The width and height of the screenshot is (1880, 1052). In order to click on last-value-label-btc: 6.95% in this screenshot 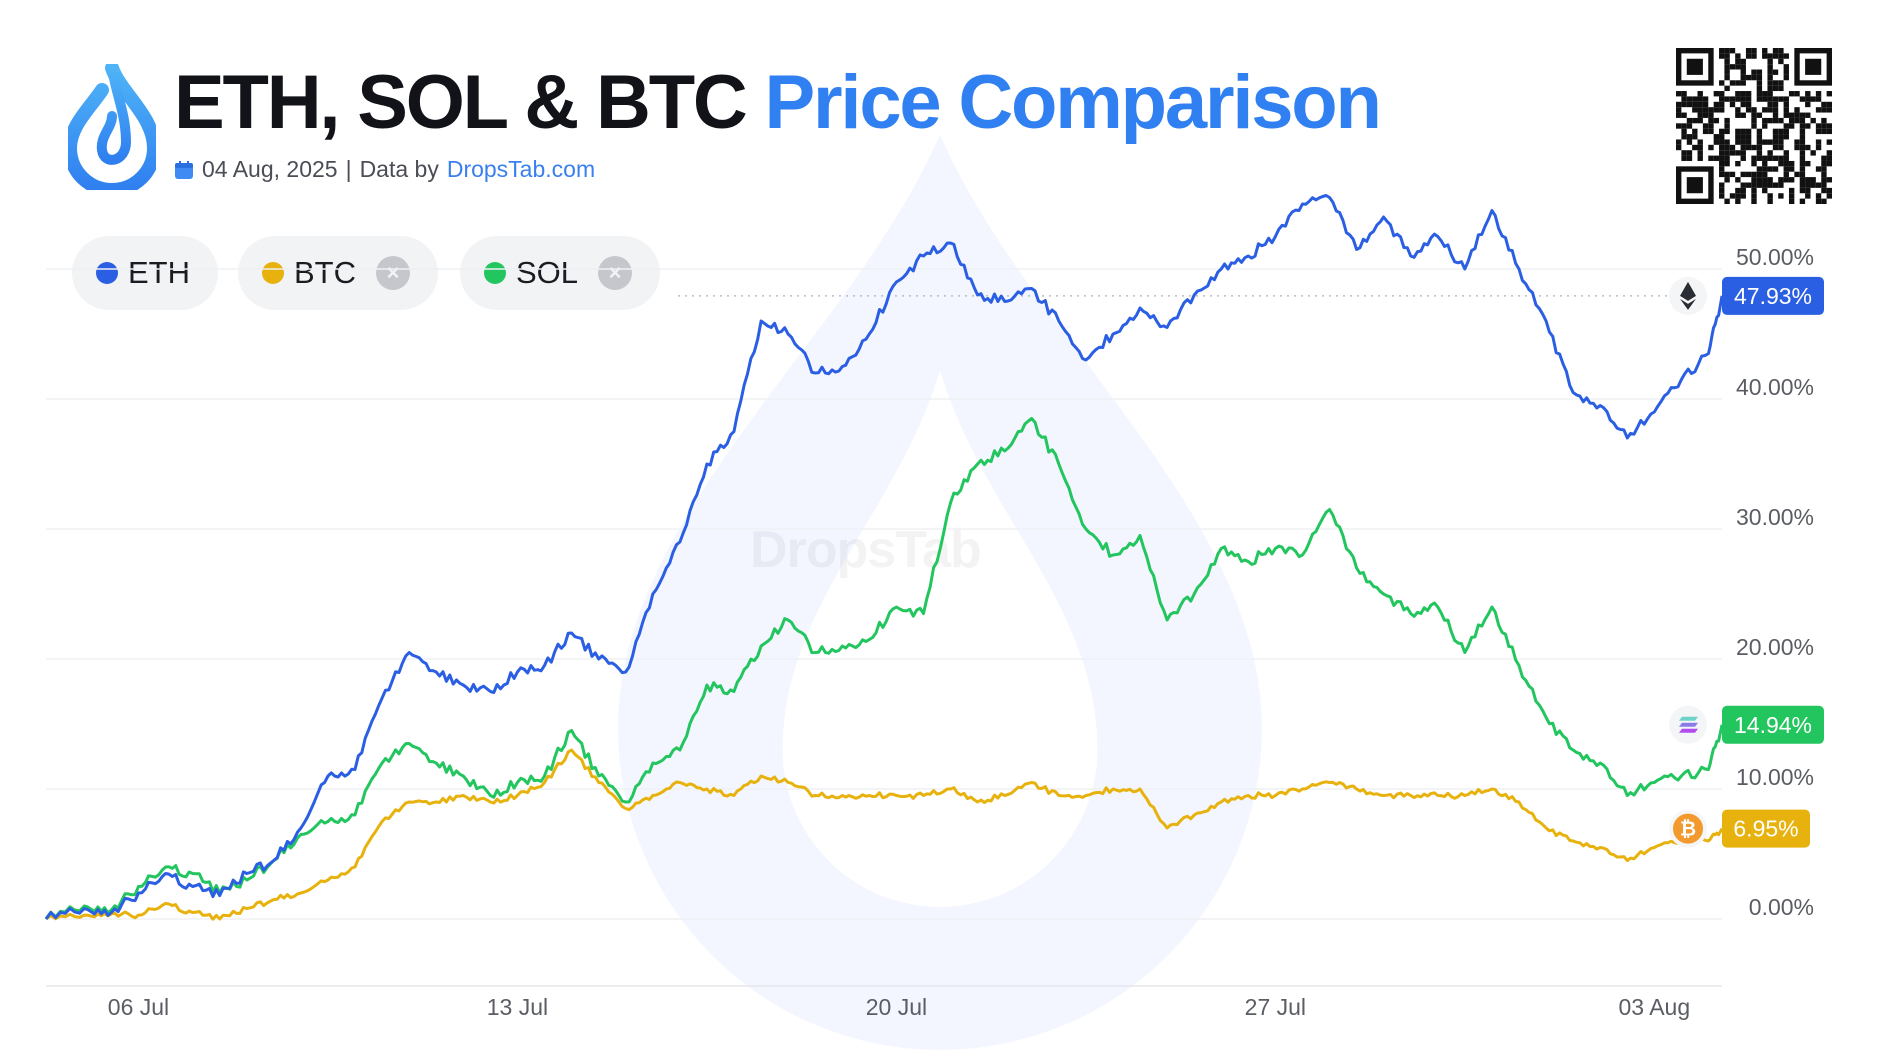, I will do `click(1765, 829)`.